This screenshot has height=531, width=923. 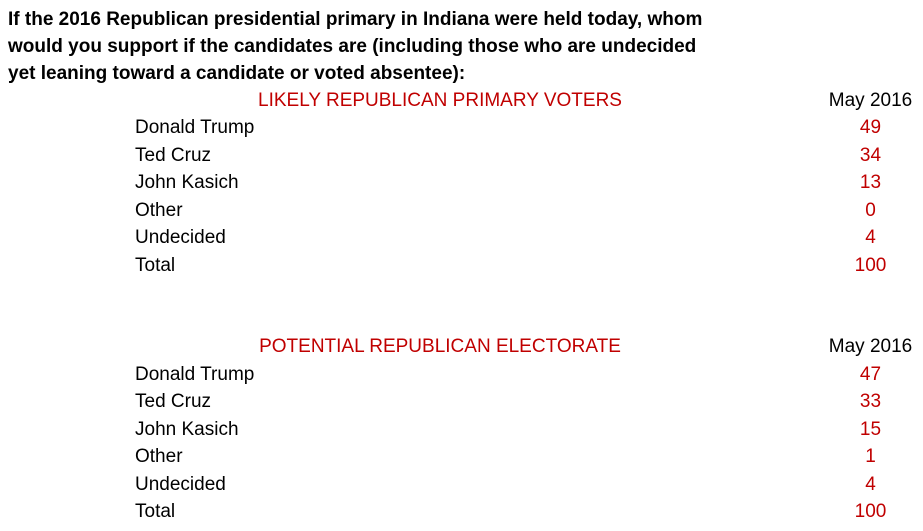 I want to click on table-row: Ted Cruz 34, so click(x=461, y=156).